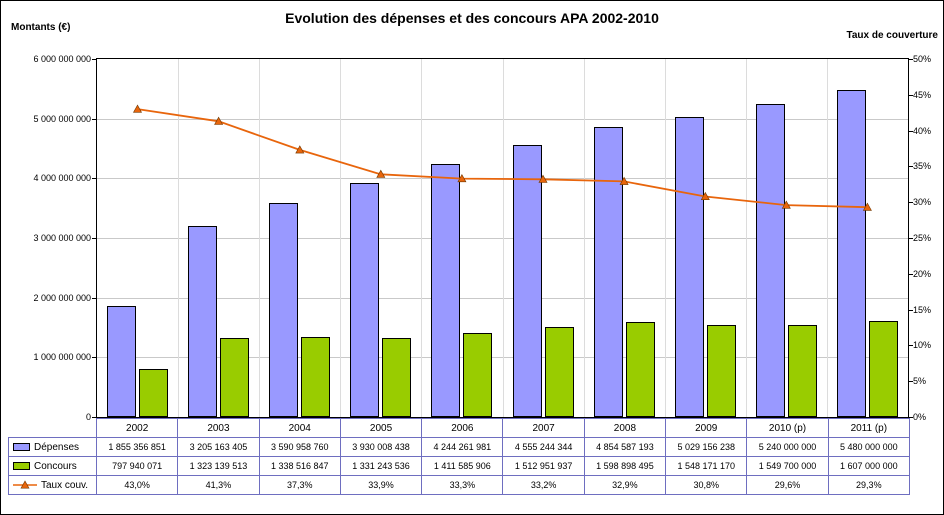 This screenshot has width=944, height=515. What do you see at coordinates (25, 485) in the screenshot?
I see `taux-couv-line-marker-icon` at bounding box center [25, 485].